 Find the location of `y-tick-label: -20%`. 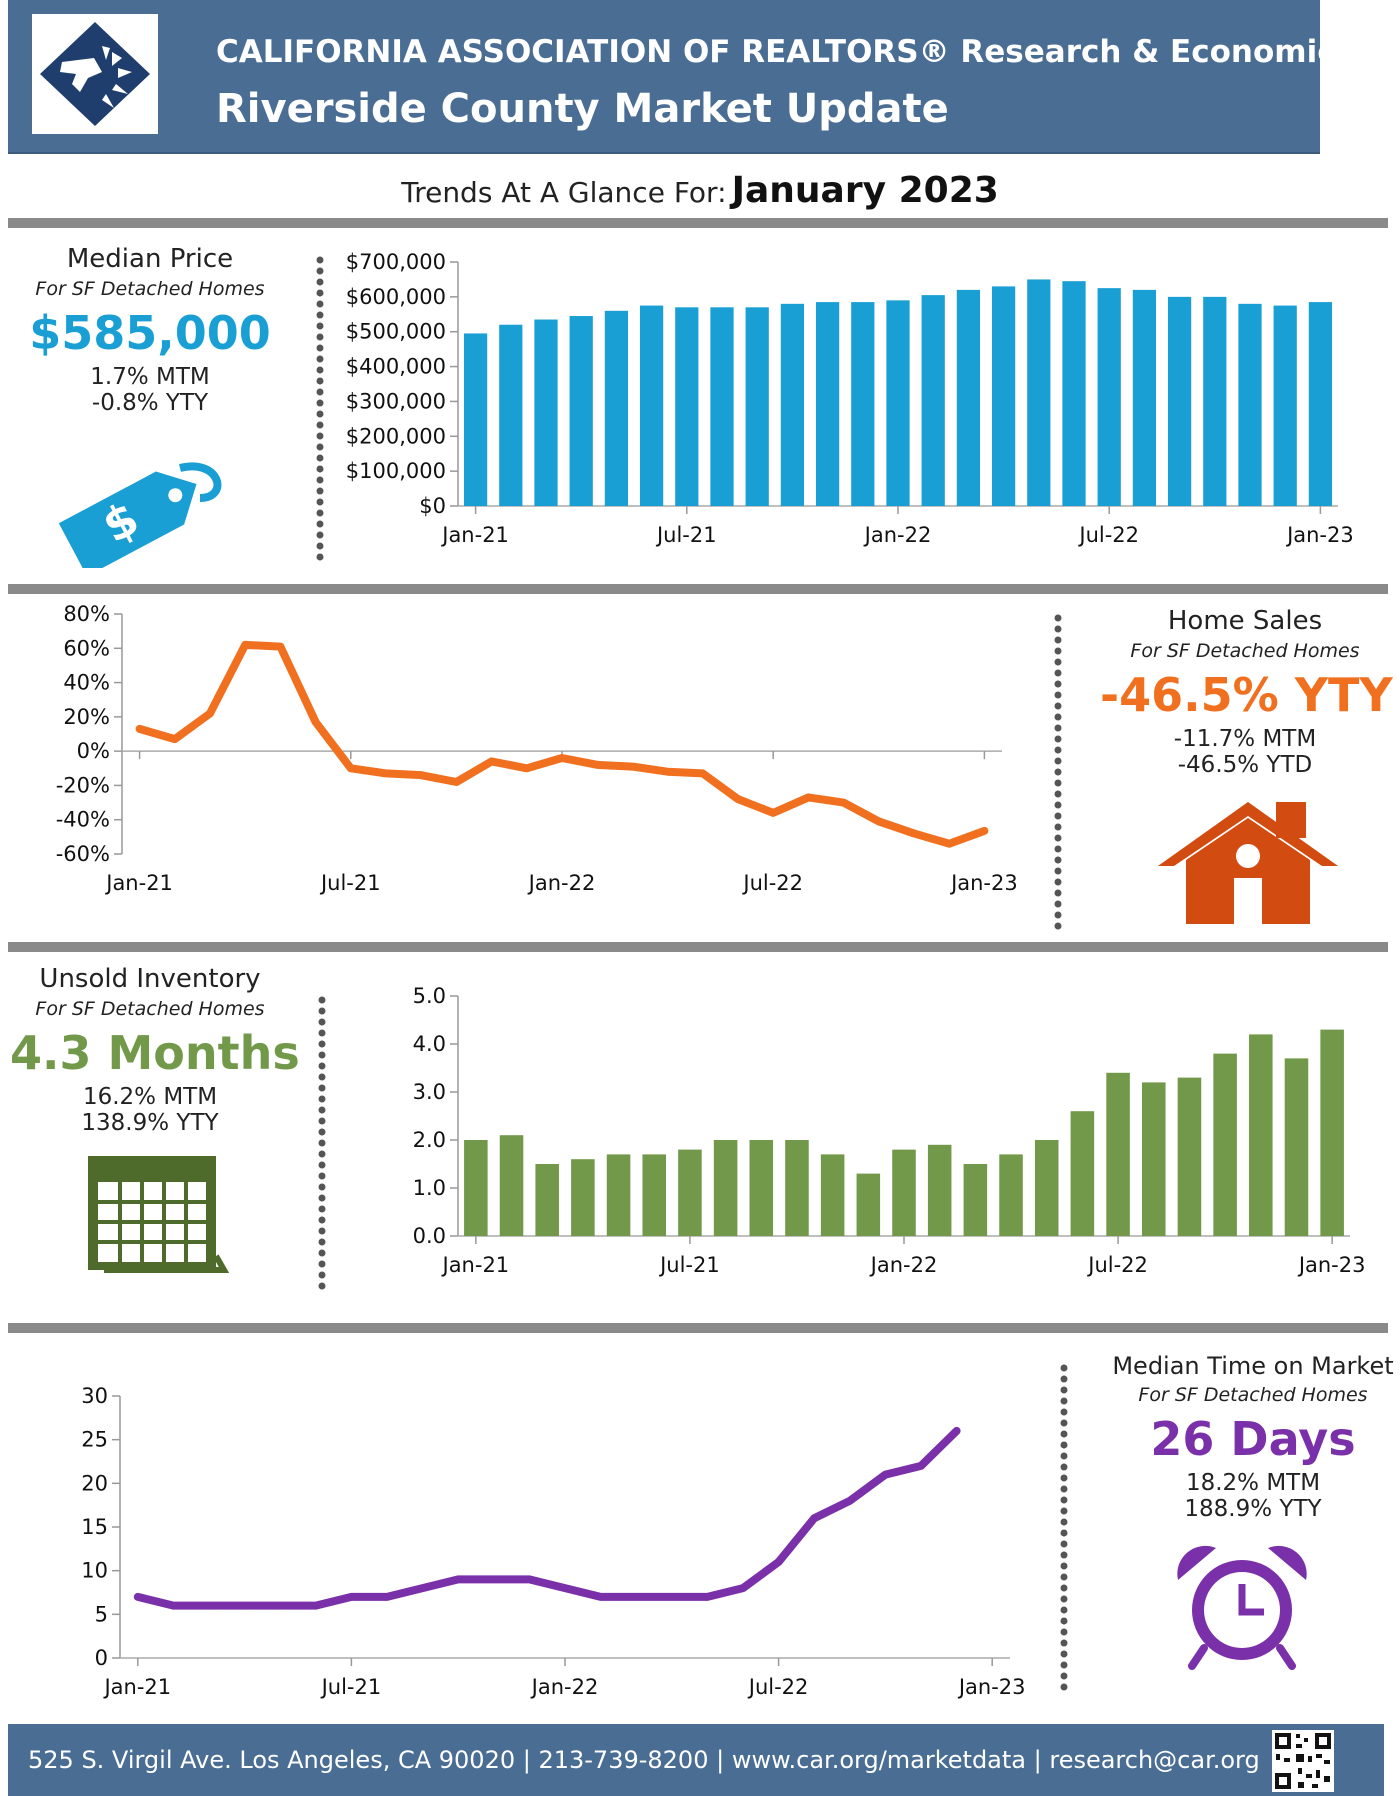

y-tick-label: -20% is located at coordinates (83, 785).